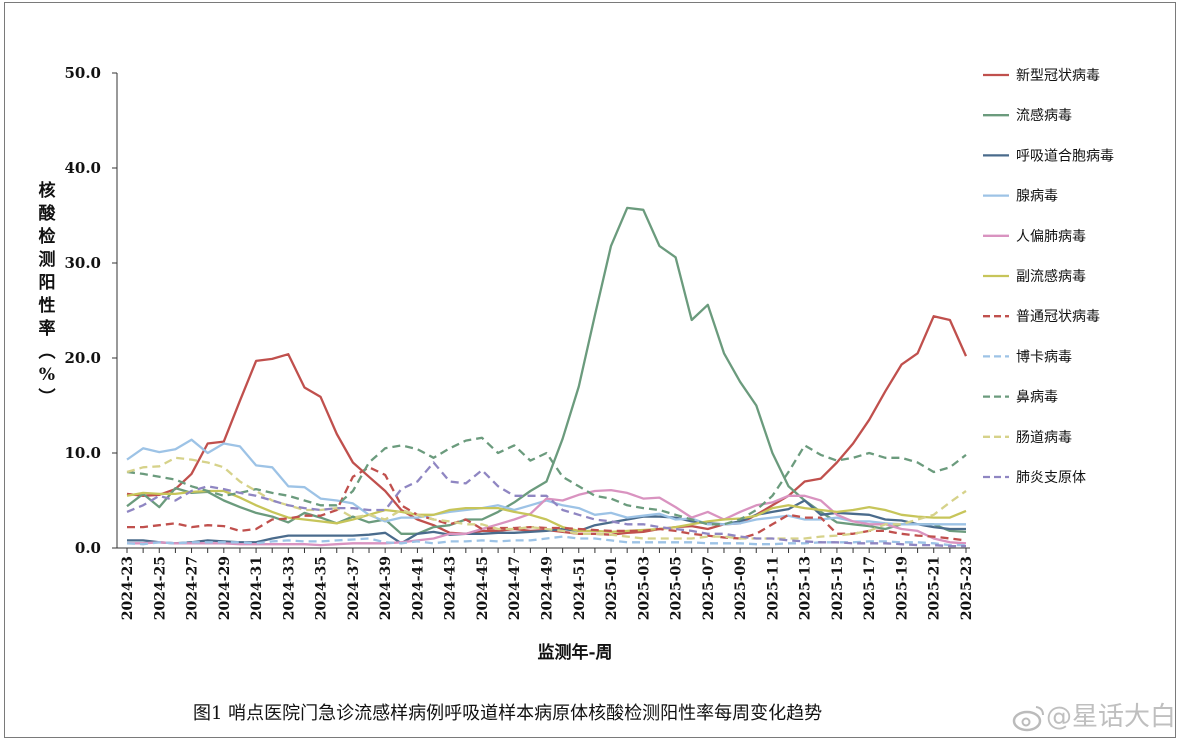 The width and height of the screenshot is (1184, 745). What do you see at coordinates (257, 588) in the screenshot?
I see `x-tick-label: 2024-31` at bounding box center [257, 588].